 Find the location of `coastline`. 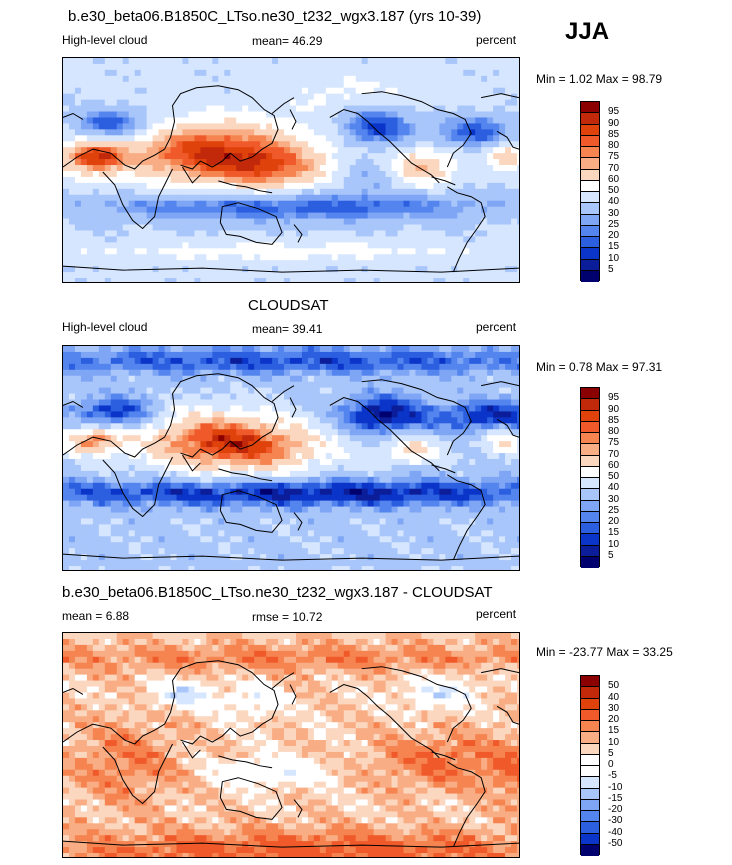

coastline is located at coordinates (73, 116).